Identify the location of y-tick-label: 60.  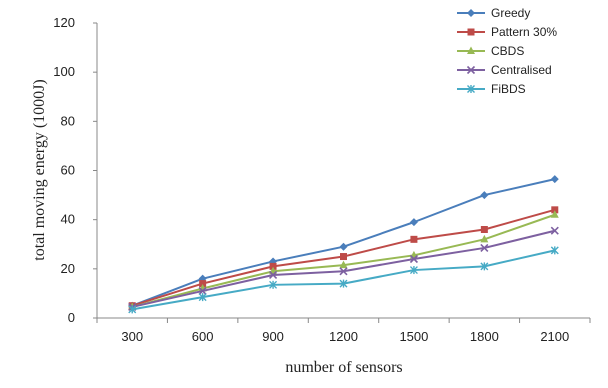
(68, 170).